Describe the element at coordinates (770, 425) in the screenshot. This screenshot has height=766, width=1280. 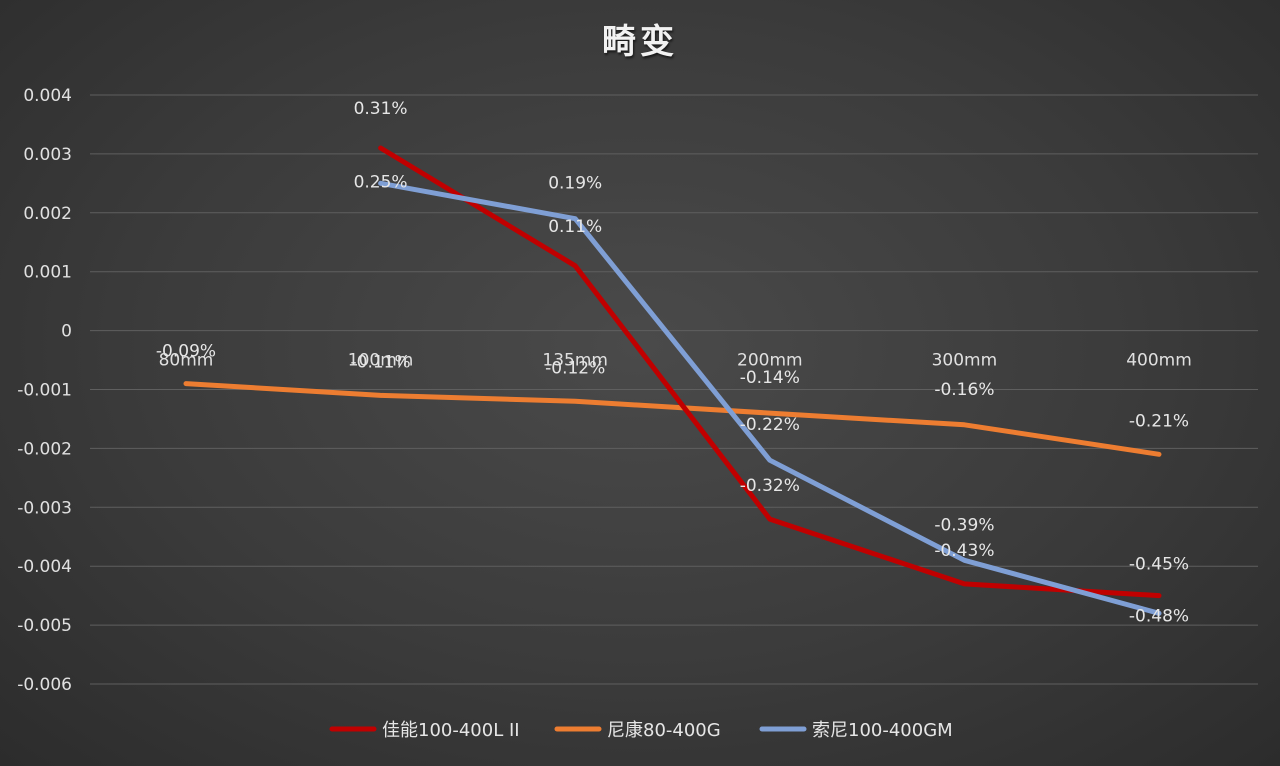
I see `data-label: -0.22%` at that location.